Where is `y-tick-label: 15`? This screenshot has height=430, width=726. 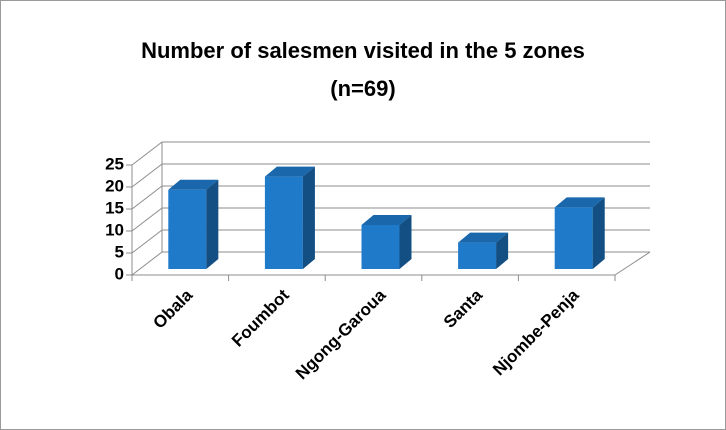 y-tick-label: 15 is located at coordinates (114, 207).